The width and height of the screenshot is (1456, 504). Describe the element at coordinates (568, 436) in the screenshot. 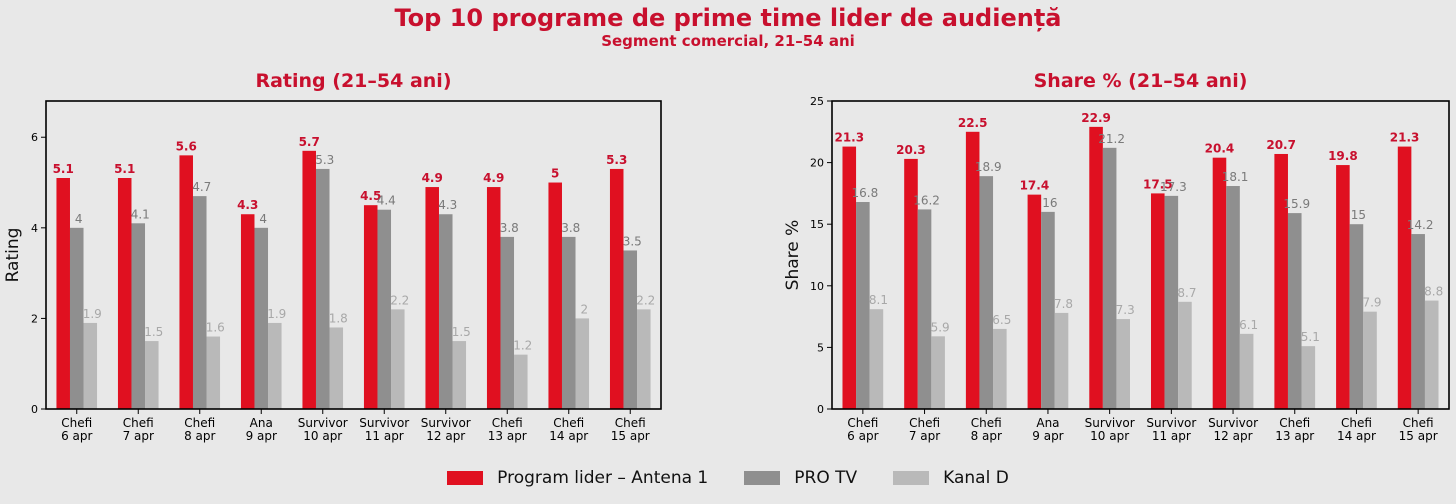

I see `x-tick-sublabel-0-8: 14 apr` at that location.